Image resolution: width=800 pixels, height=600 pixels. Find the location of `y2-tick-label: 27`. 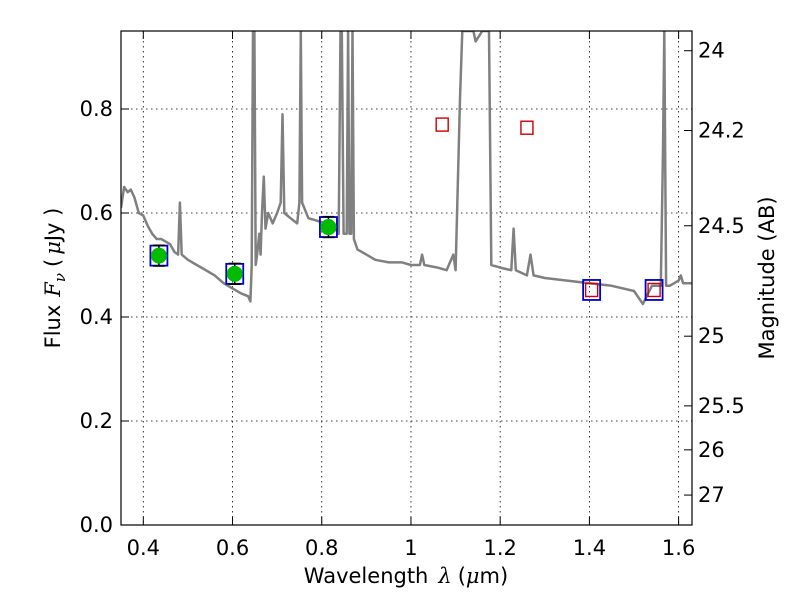

y2-tick-label: 27 is located at coordinates (711, 495).